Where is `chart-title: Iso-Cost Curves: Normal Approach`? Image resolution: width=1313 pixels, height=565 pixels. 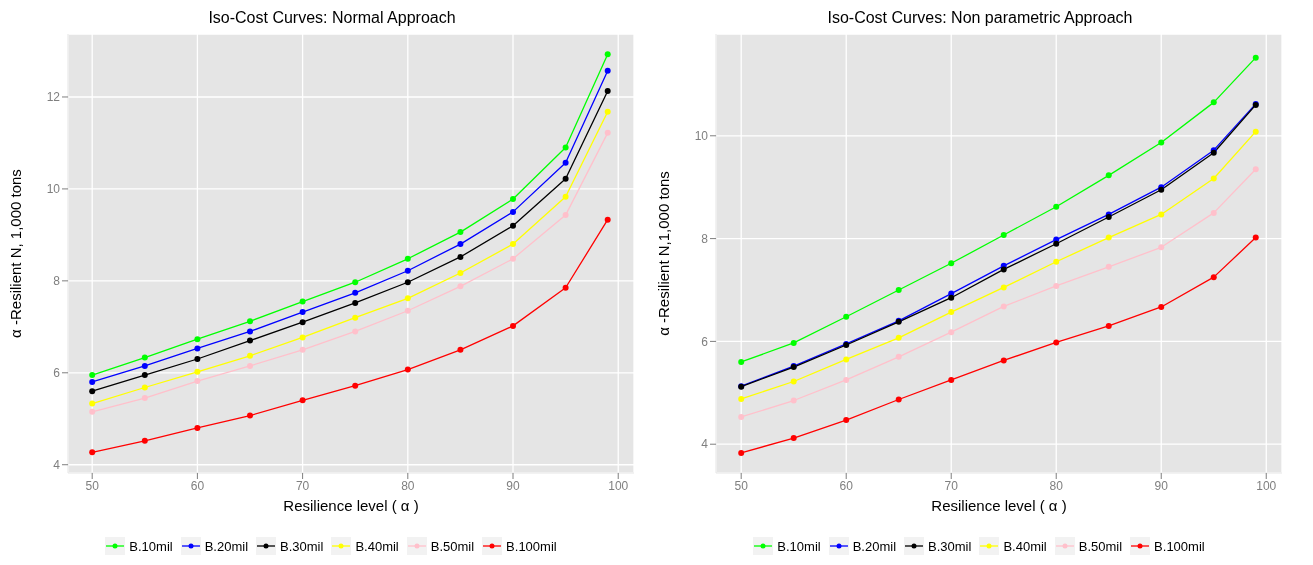
chart-title: Iso-Cost Curves: Normal Approach is located at coordinates (332, 18).